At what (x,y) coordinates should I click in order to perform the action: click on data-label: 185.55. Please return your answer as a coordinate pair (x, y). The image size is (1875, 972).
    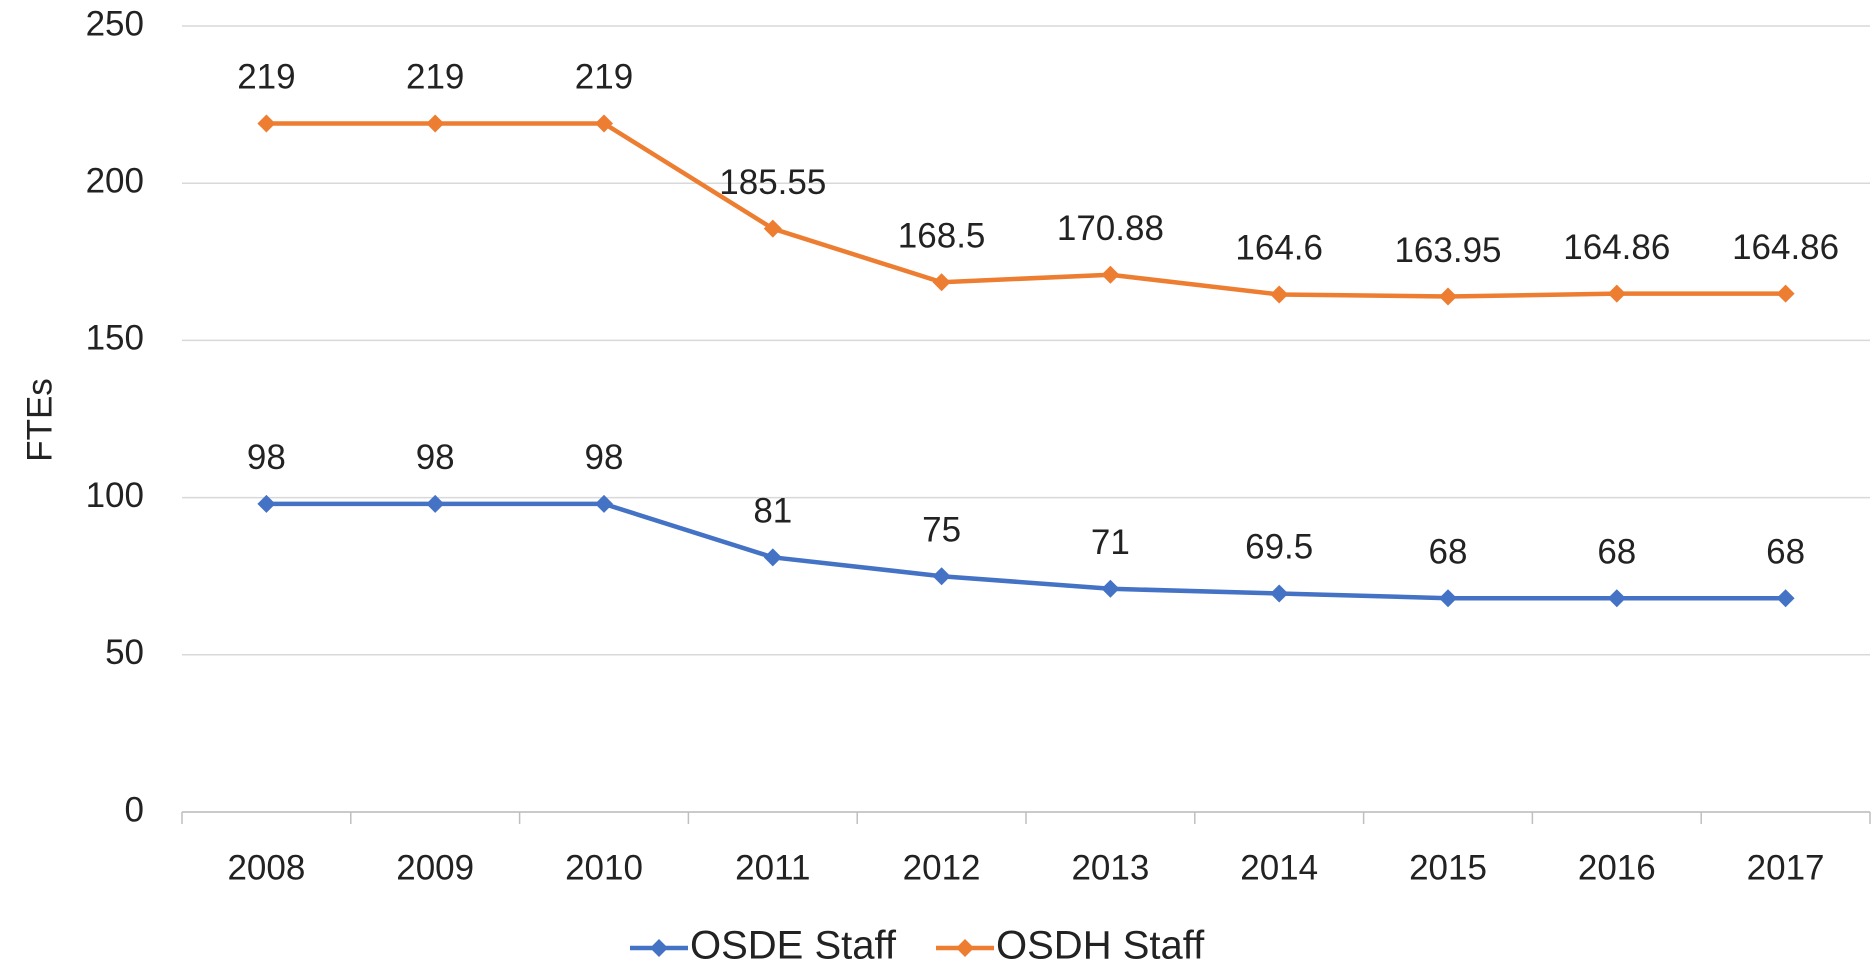
    Looking at the image, I should click on (772, 182).